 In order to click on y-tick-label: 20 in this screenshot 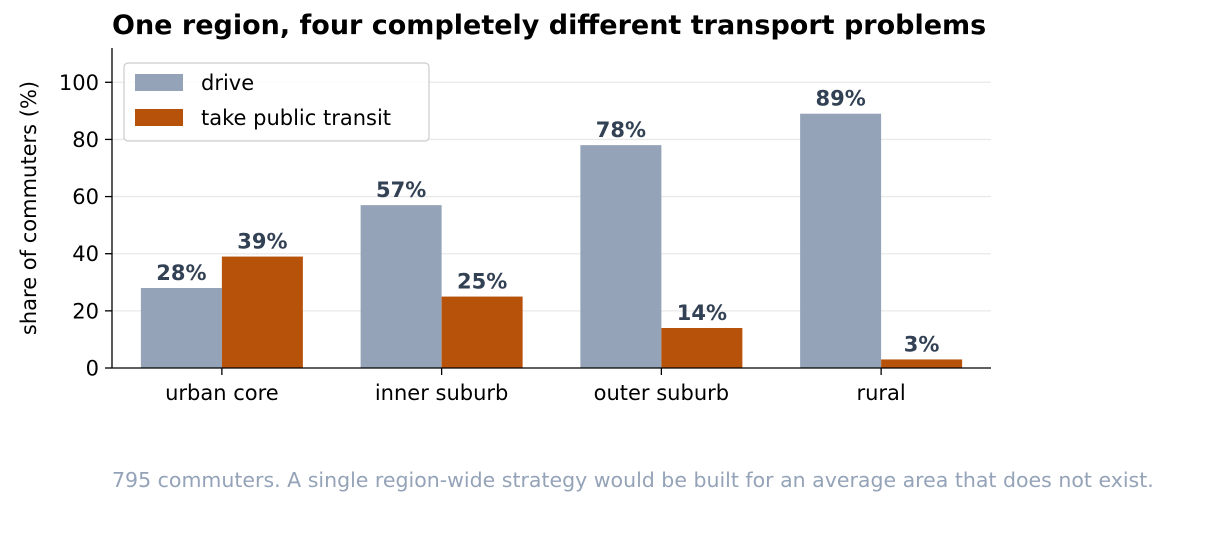, I will do `click(85, 311)`.